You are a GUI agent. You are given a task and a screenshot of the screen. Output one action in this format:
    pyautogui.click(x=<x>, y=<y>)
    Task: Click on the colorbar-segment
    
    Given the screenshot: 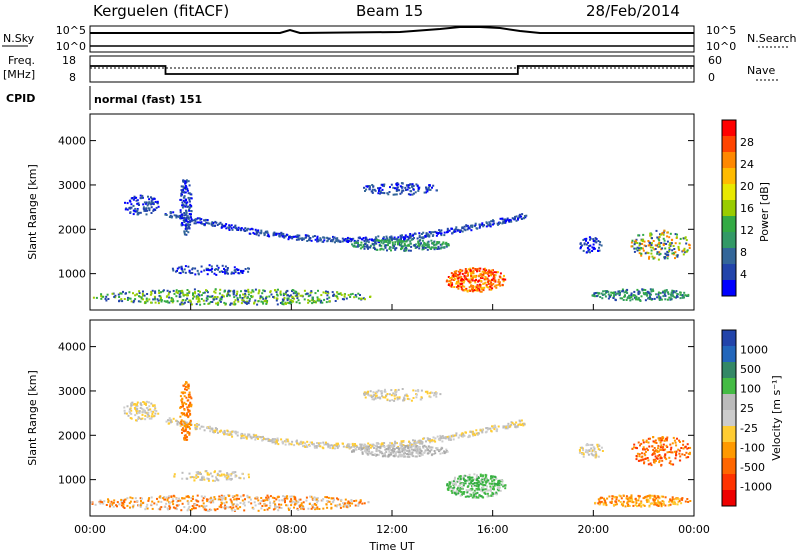 What is the action you would take?
    pyautogui.click(x=729, y=144)
    